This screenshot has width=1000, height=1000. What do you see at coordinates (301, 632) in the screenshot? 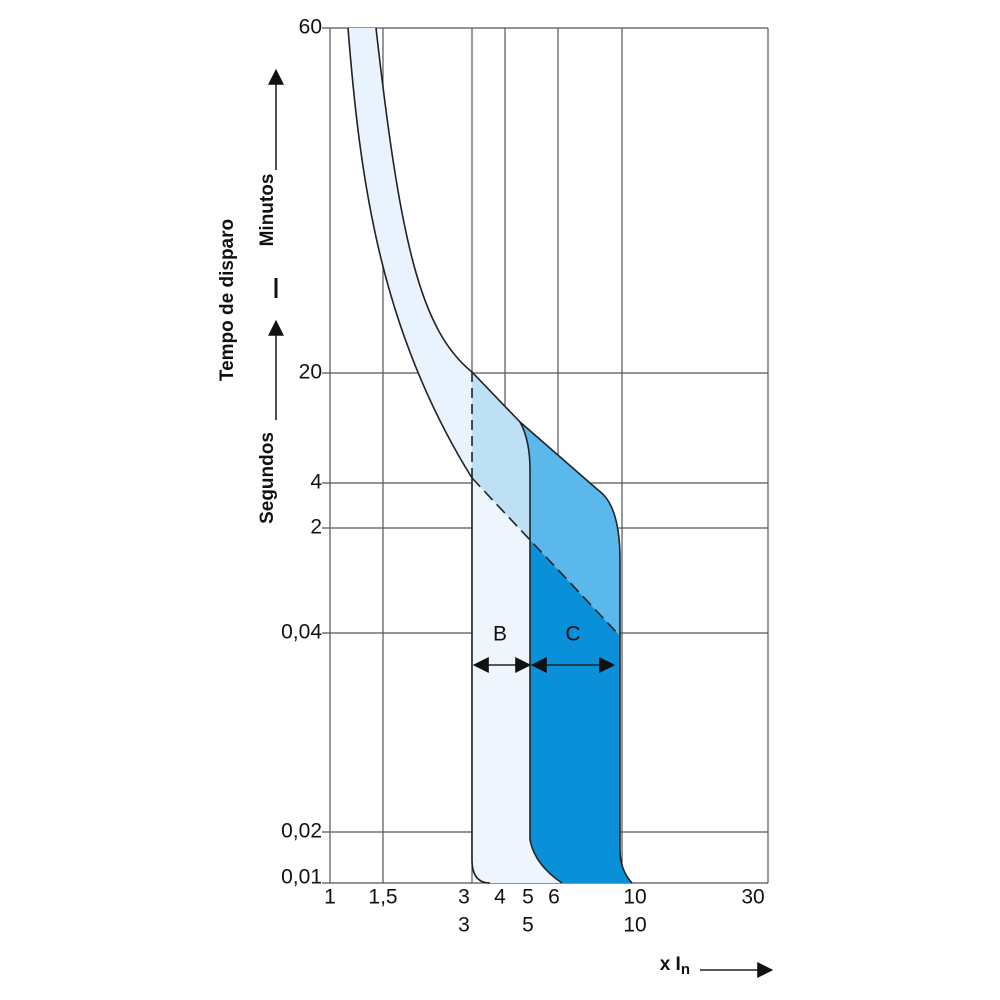
I see `y-label: 0,04` at bounding box center [301, 632].